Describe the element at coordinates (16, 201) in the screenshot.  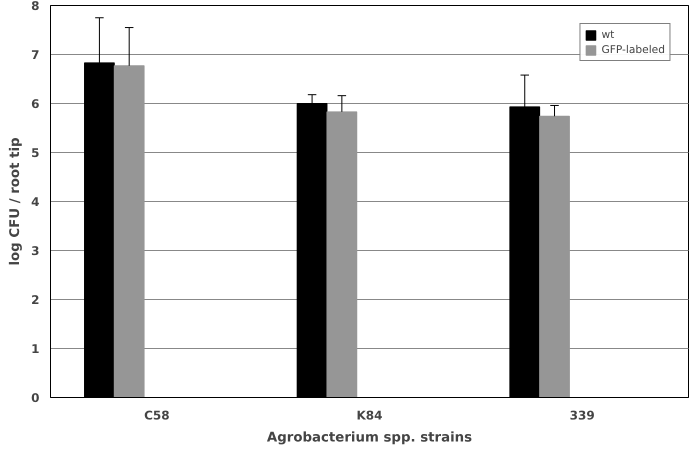
I see `y-axis-title: log CFU / root tip` at that location.